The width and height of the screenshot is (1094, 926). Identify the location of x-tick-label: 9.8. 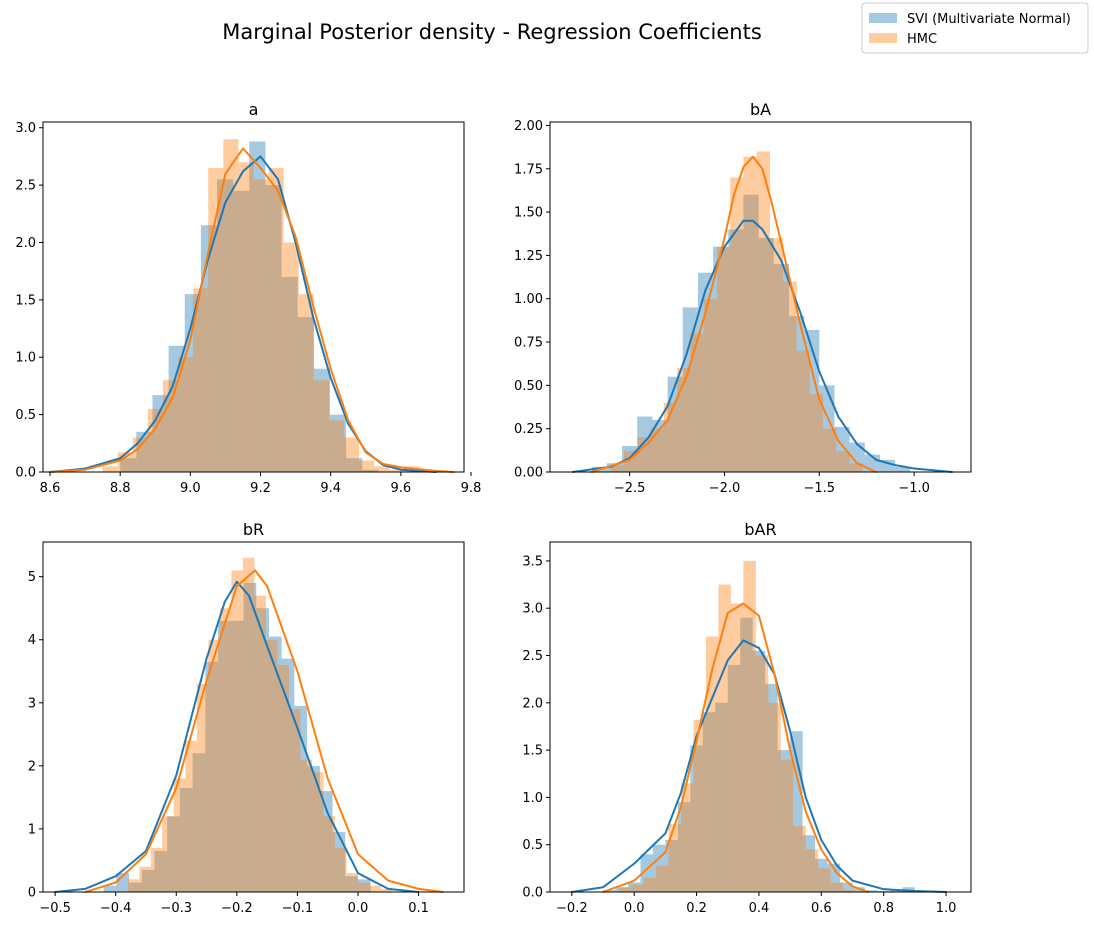
(471, 488).